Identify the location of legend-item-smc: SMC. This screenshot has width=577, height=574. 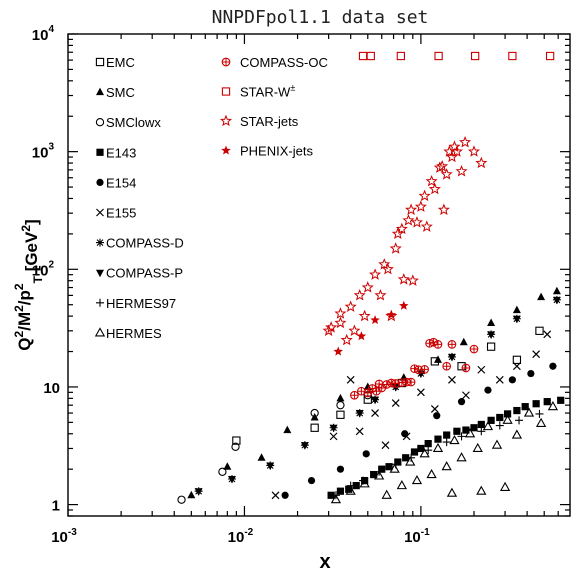
(115, 92).